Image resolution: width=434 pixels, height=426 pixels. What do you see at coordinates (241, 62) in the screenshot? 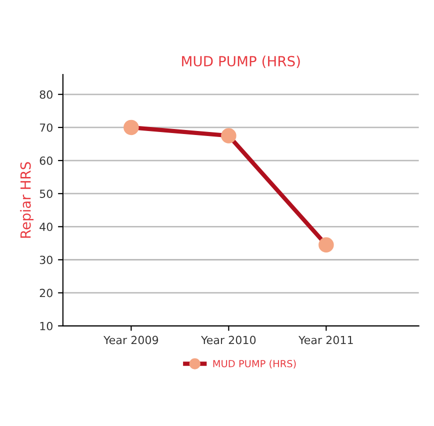
I see `chart-title: MUD PUMP (HRS)` at bounding box center [241, 62].